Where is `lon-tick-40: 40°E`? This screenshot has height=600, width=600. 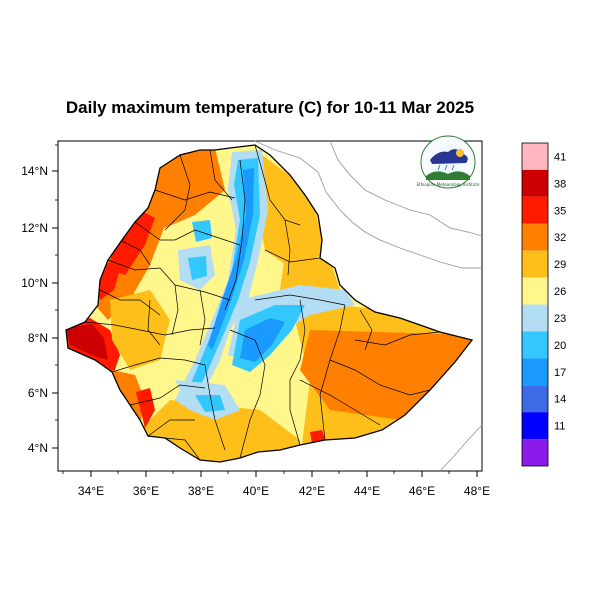
lon-tick-40: 40°E is located at coordinates (256, 484).